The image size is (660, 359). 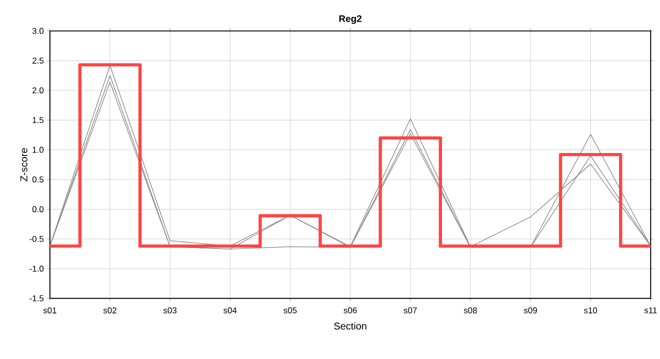 I want to click on y-axis-title: Z-score, so click(x=24, y=165).